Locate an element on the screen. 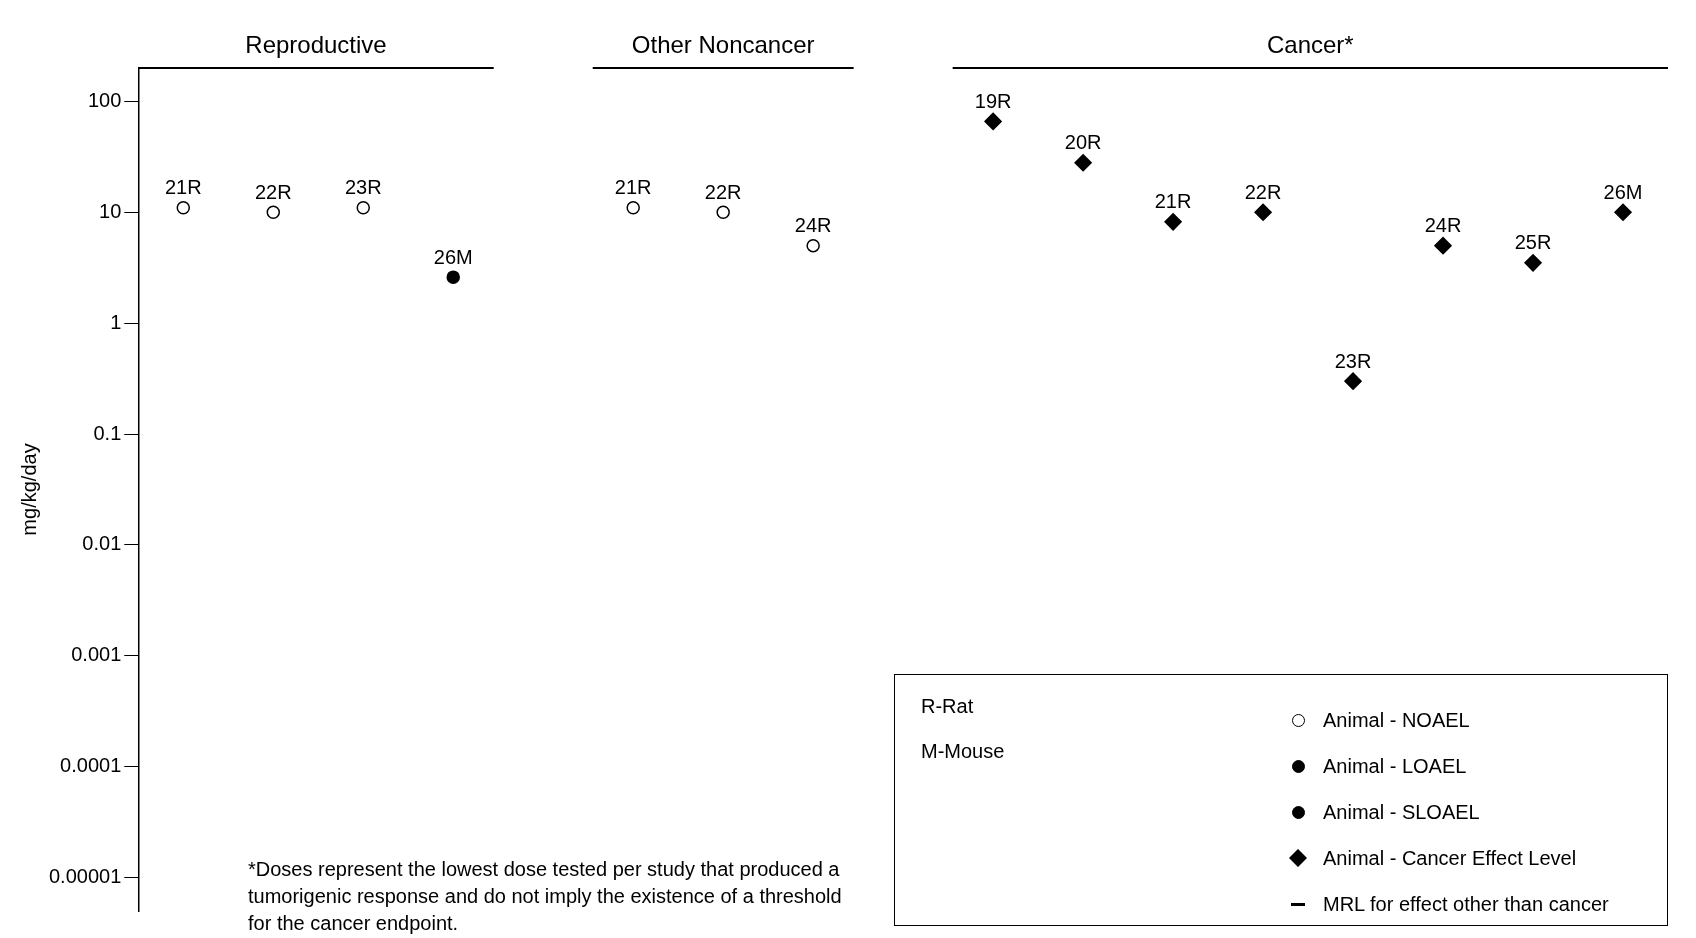  y-axis-title: mg/kg/day is located at coordinates (28, 489).